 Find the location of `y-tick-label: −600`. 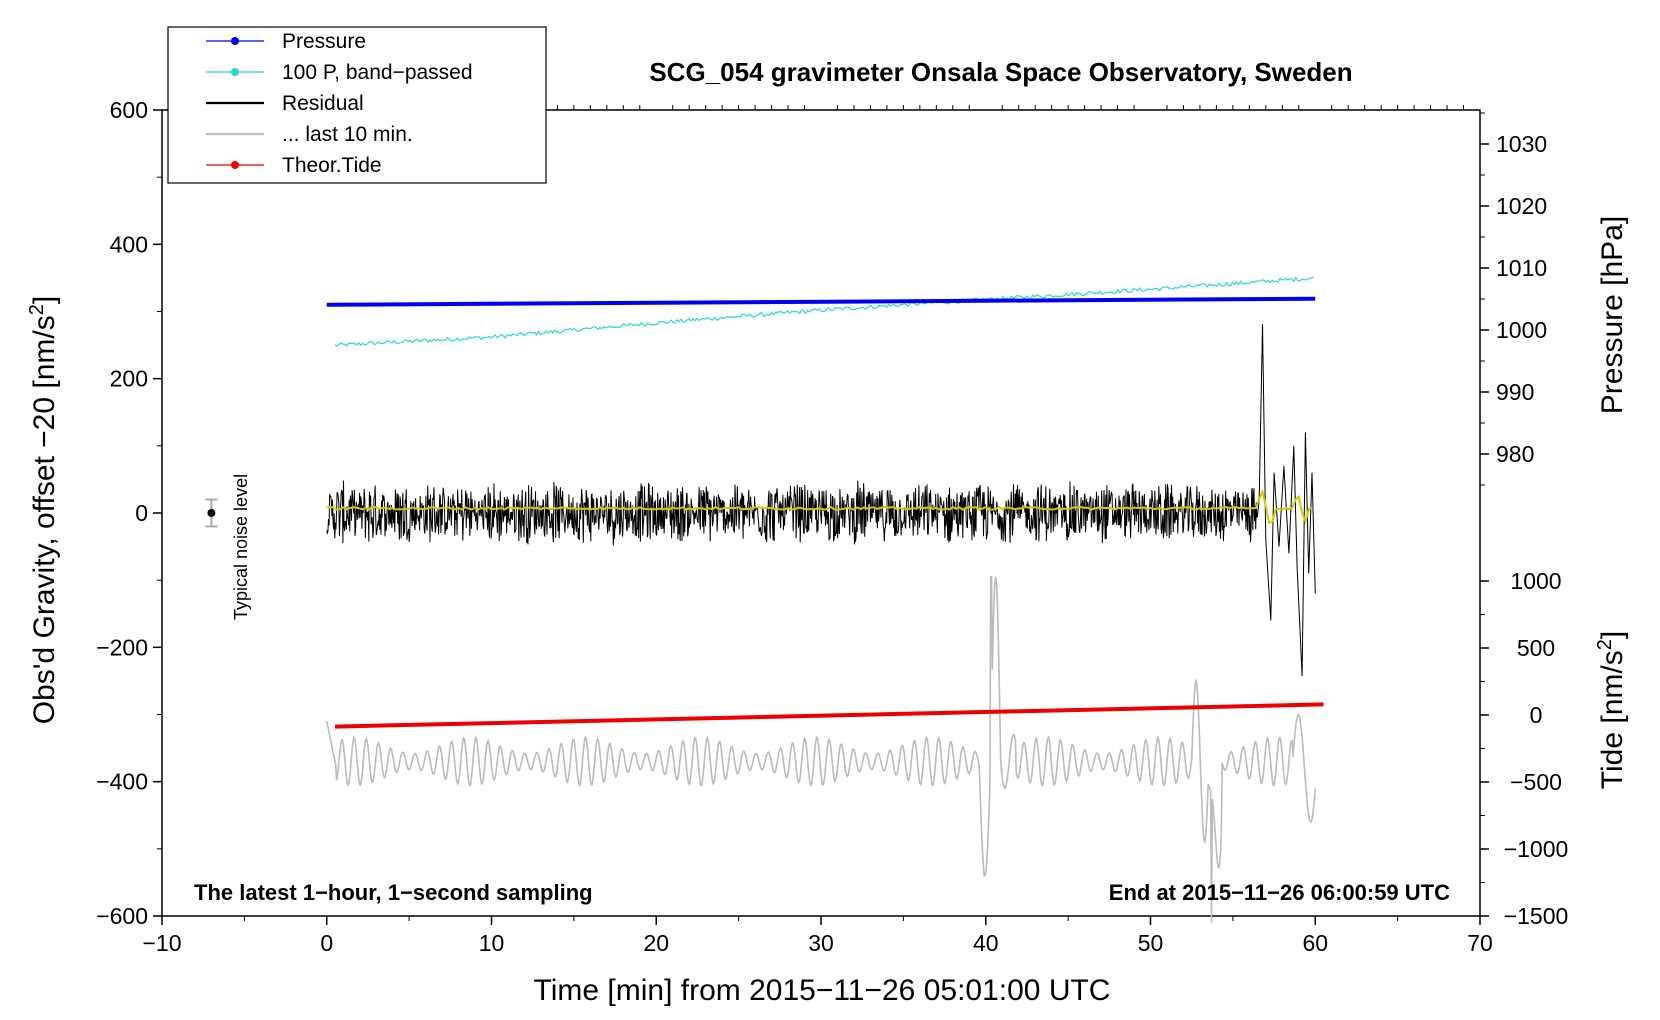

y-tick-label: −600 is located at coordinates (122, 916).